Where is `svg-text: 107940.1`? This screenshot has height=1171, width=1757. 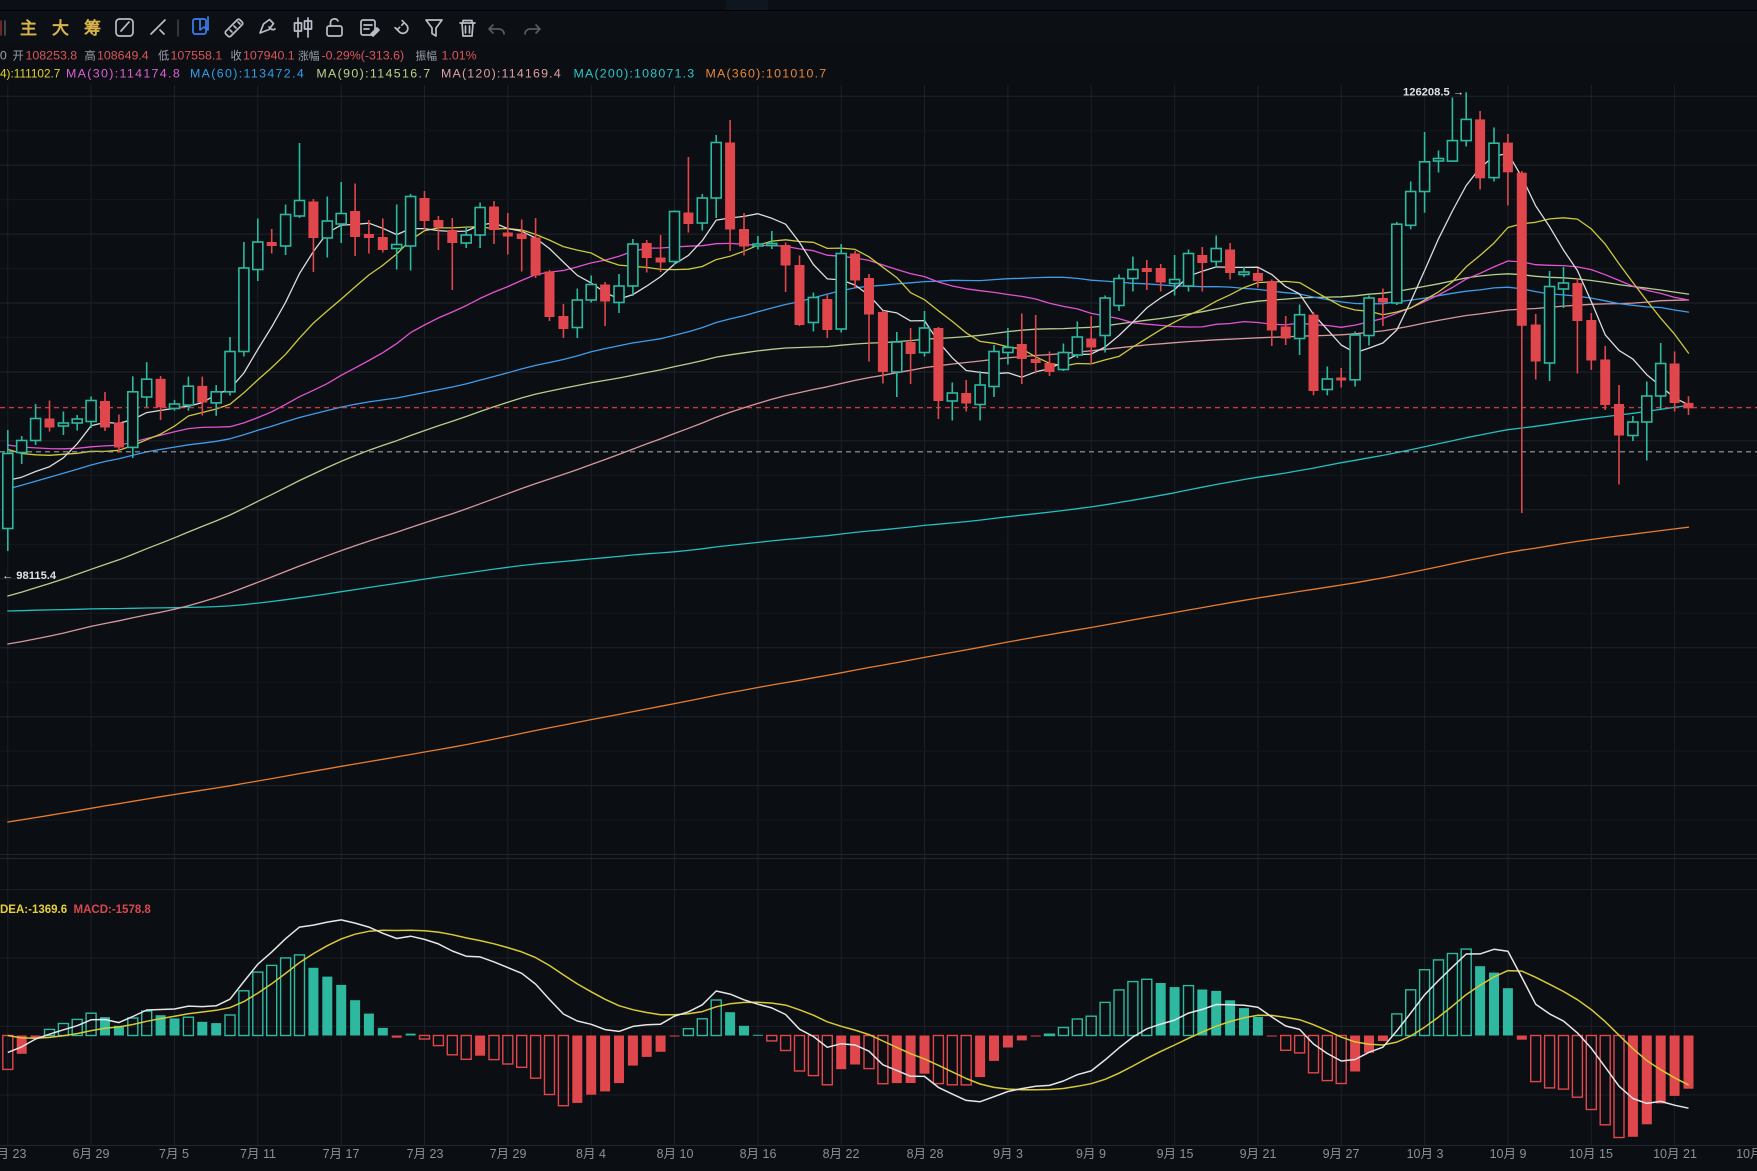 svg-text: 107940.1 is located at coordinates (269, 56).